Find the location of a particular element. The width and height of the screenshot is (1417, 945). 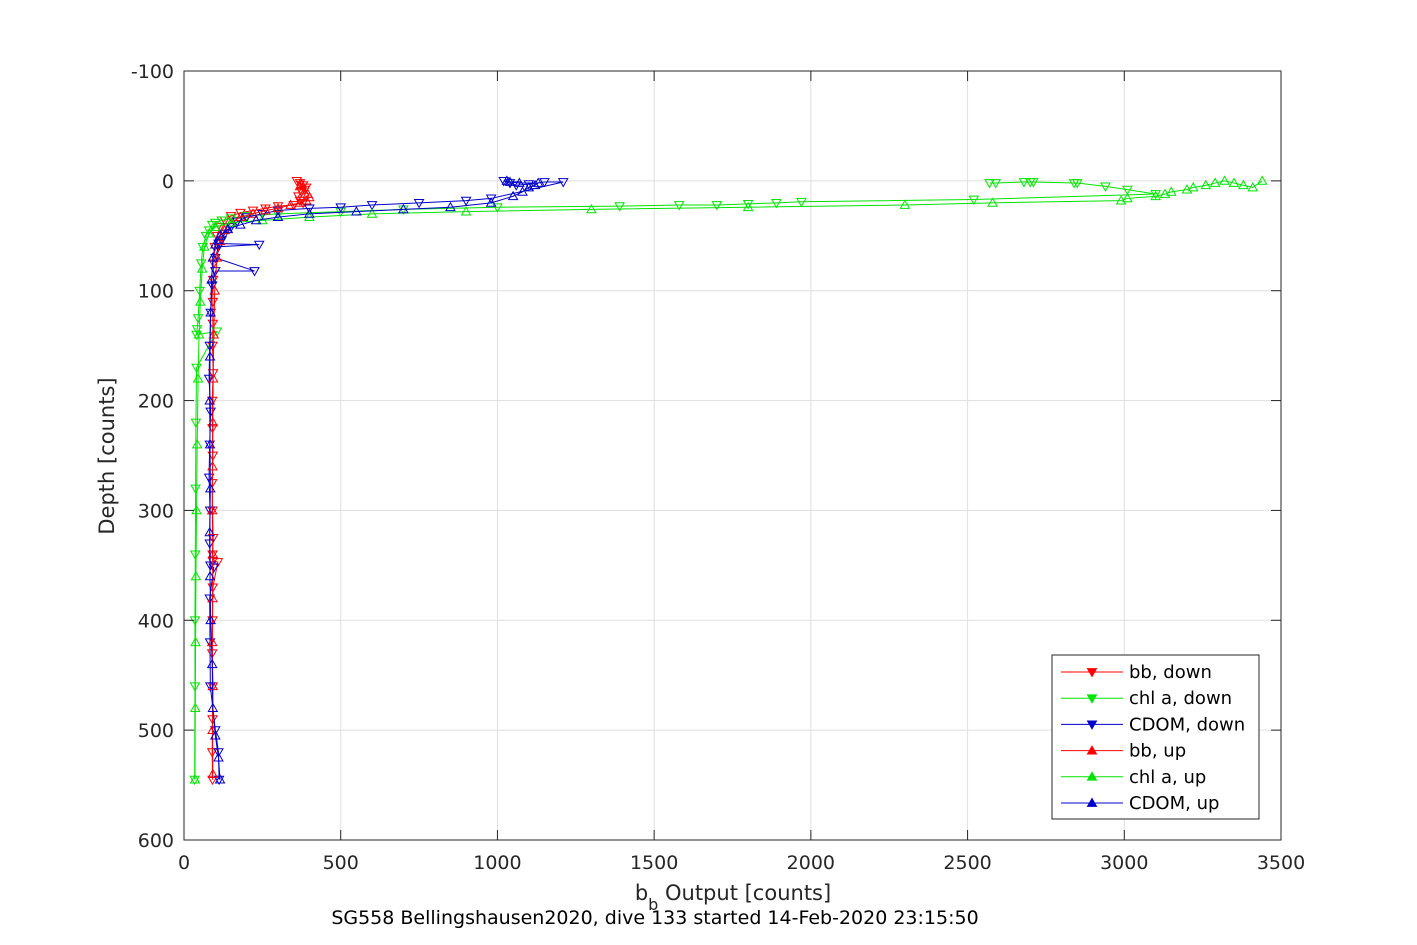

y-tick-label: 0 is located at coordinates (168, 182).